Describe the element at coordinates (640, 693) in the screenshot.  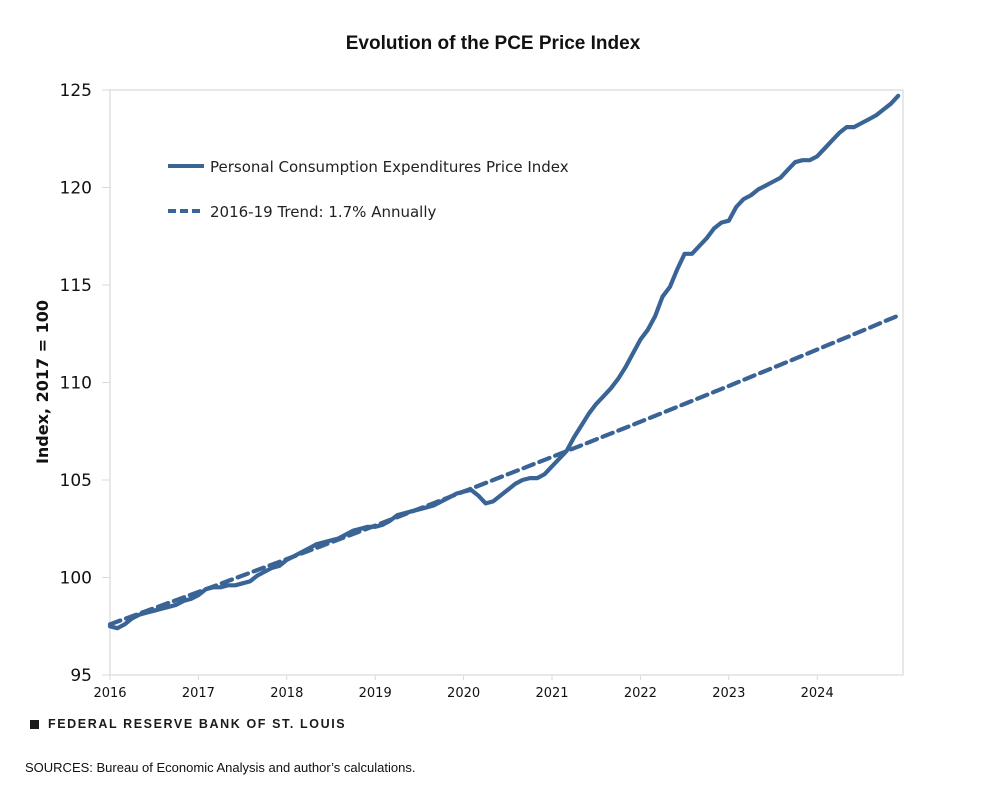
I see `x-tick-label: 2022` at that location.